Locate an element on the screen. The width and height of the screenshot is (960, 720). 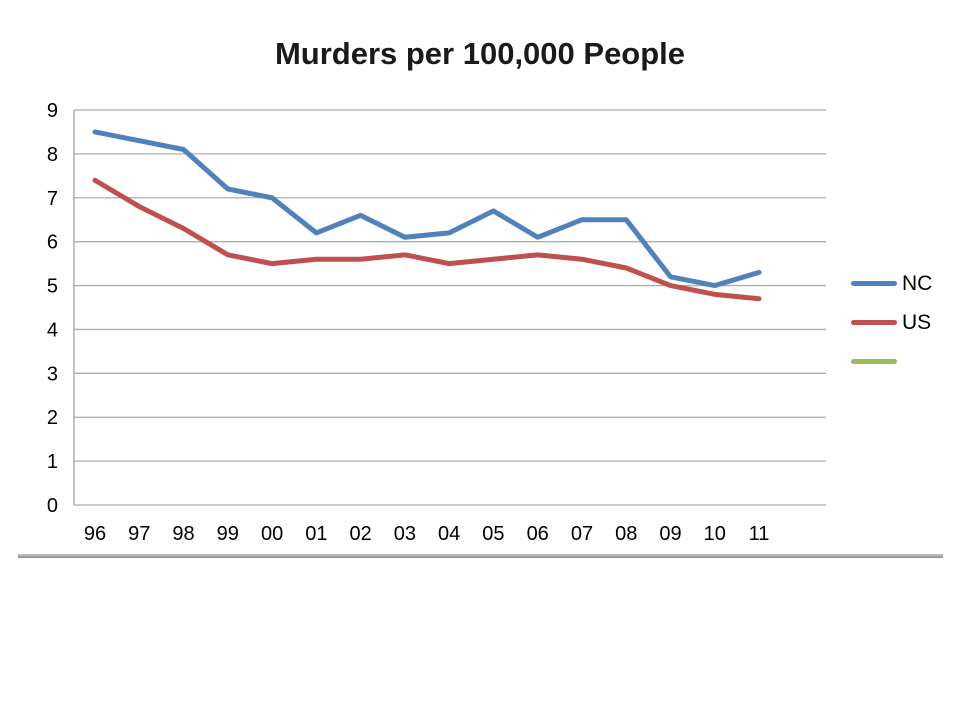
us-series-line is located at coordinates (427, 239).